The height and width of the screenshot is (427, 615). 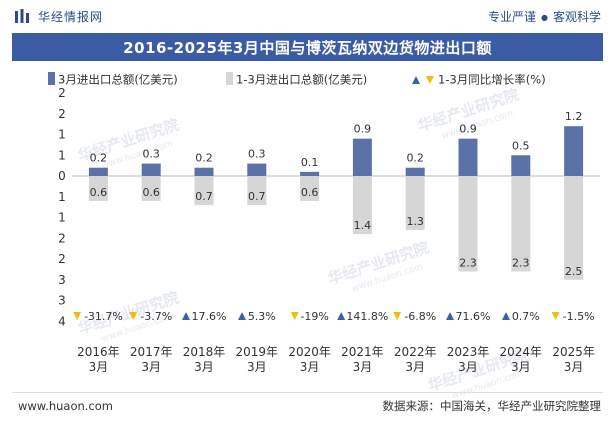 I want to click on x-tick-label: 2025年, so click(x=573, y=352).